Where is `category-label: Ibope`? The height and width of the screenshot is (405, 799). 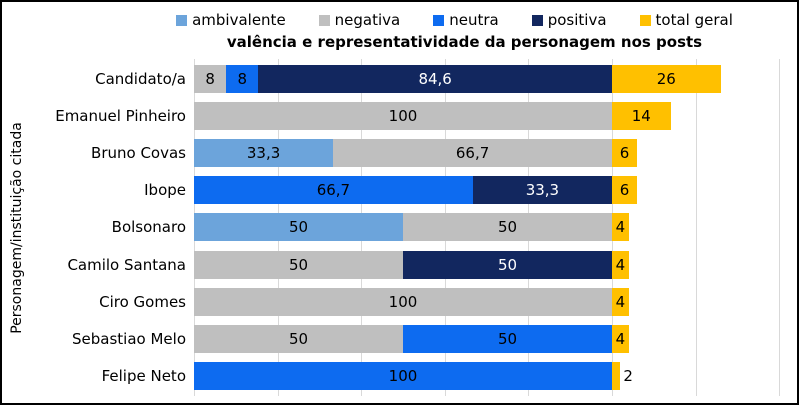 category-label: Ibope is located at coordinates (165, 190).